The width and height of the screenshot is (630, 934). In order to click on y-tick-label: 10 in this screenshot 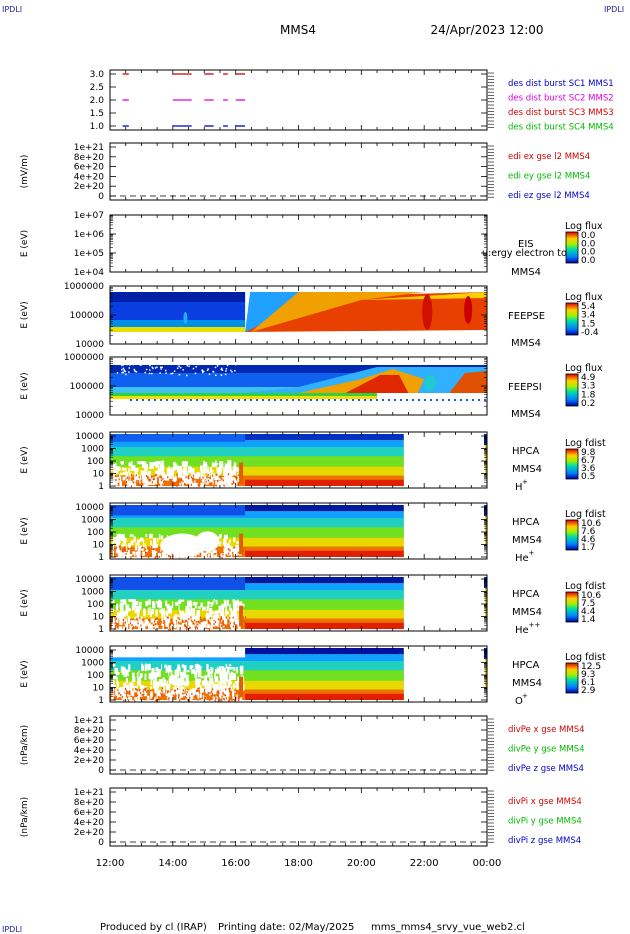, I will do `click(99, 689)`.